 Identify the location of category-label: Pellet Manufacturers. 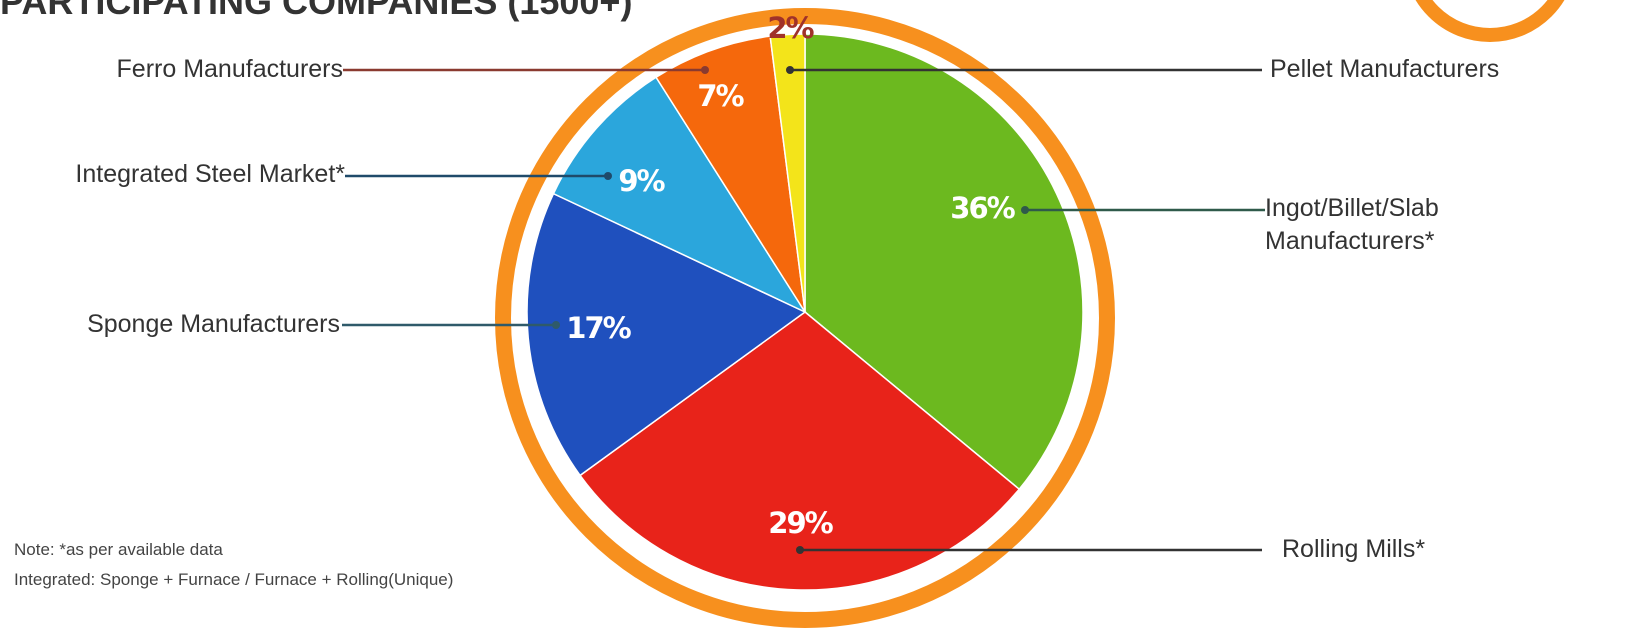
(1385, 69).